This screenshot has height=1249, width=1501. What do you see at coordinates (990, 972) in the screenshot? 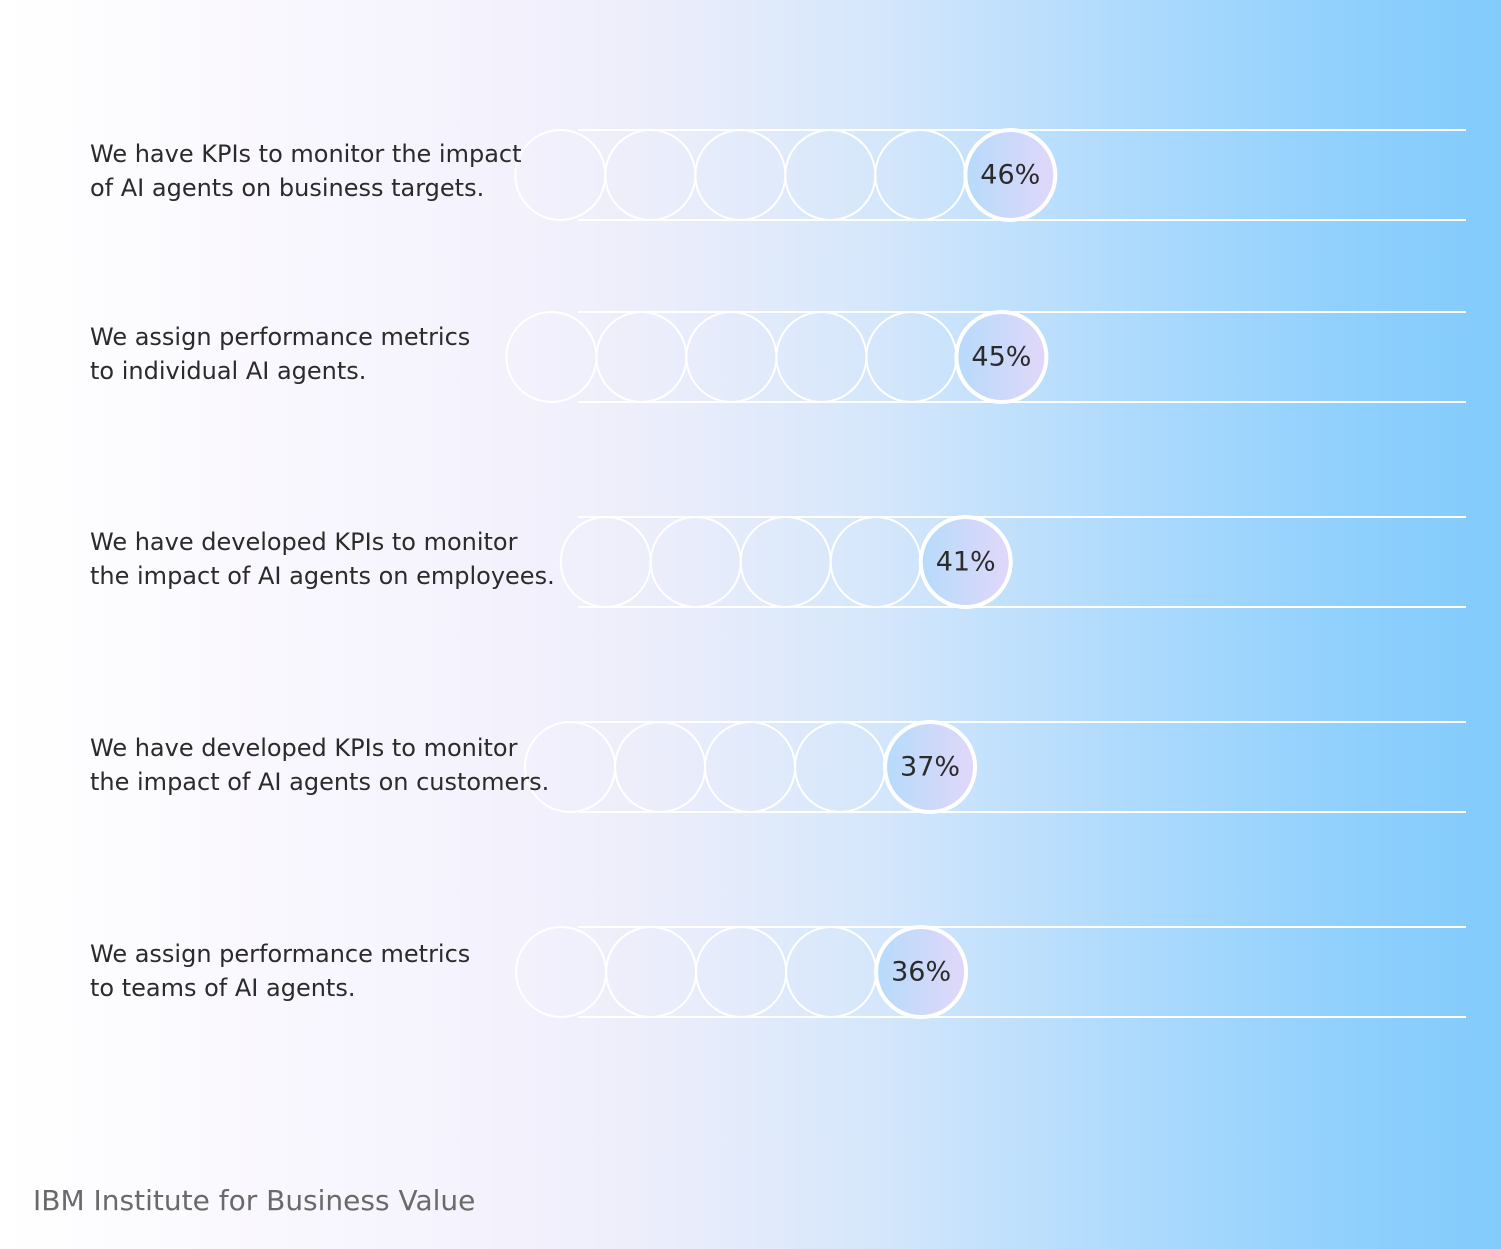
I see `bar-row-5: 36%` at bounding box center [990, 972].